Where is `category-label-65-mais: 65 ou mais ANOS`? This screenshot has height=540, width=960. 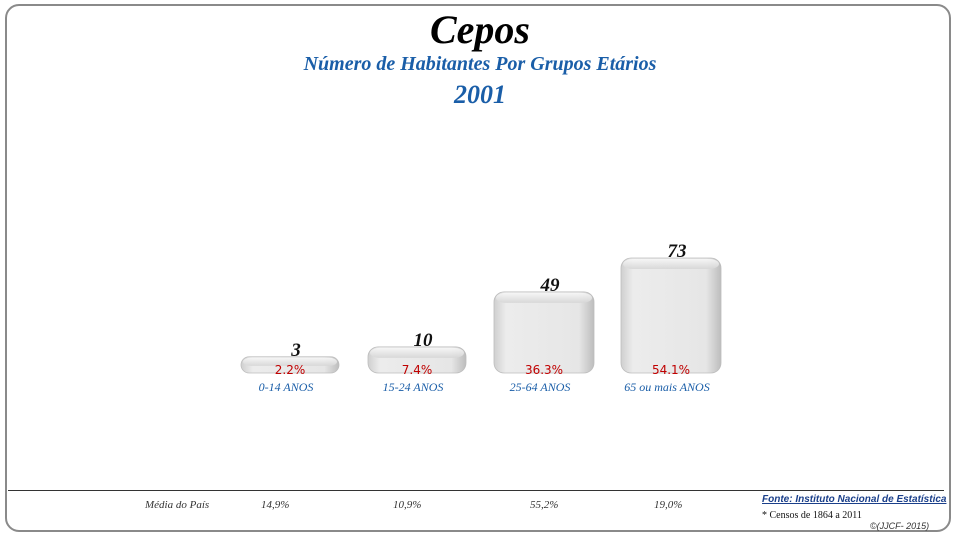 category-label-65-mais: 65 ou mais ANOS is located at coordinates (666, 387).